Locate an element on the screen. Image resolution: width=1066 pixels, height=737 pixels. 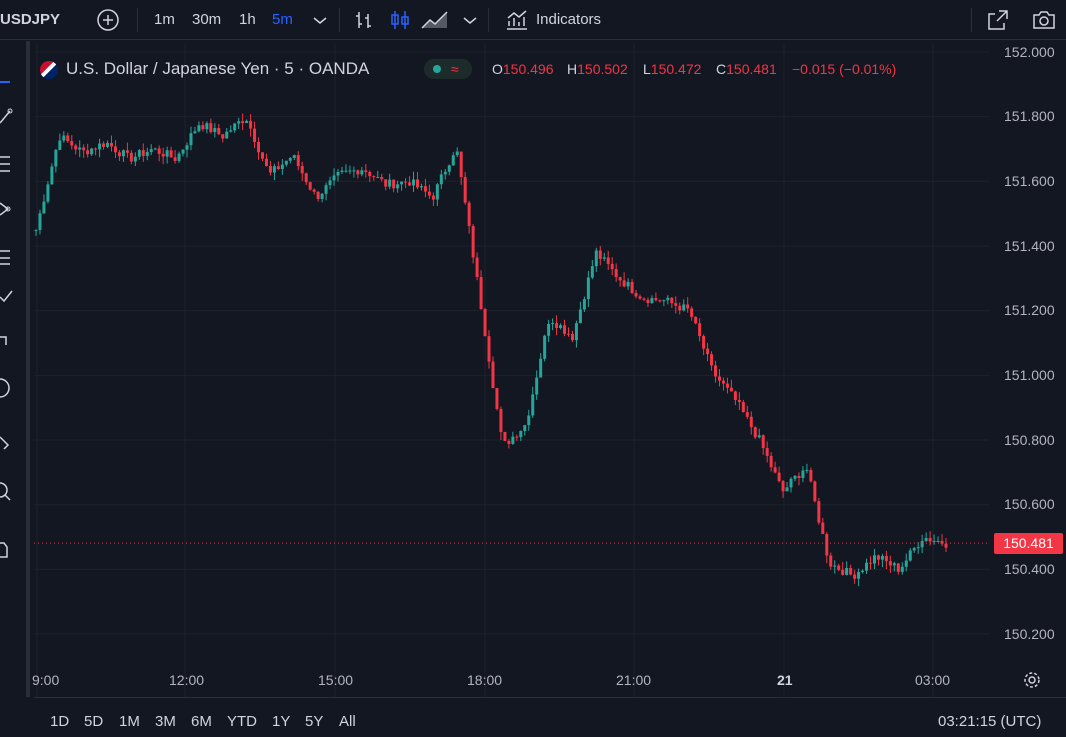
chart-legend: U.S. Dollar / Japanese Yen · 5 · OANDA is located at coordinates (204, 69).